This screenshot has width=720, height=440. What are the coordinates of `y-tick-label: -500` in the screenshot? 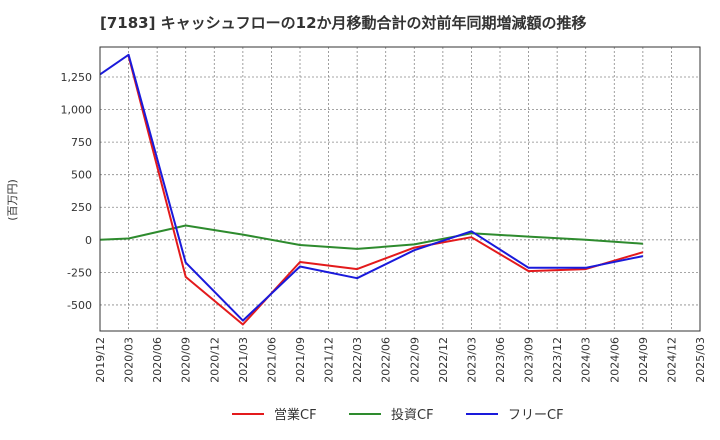 It's located at (79, 305).